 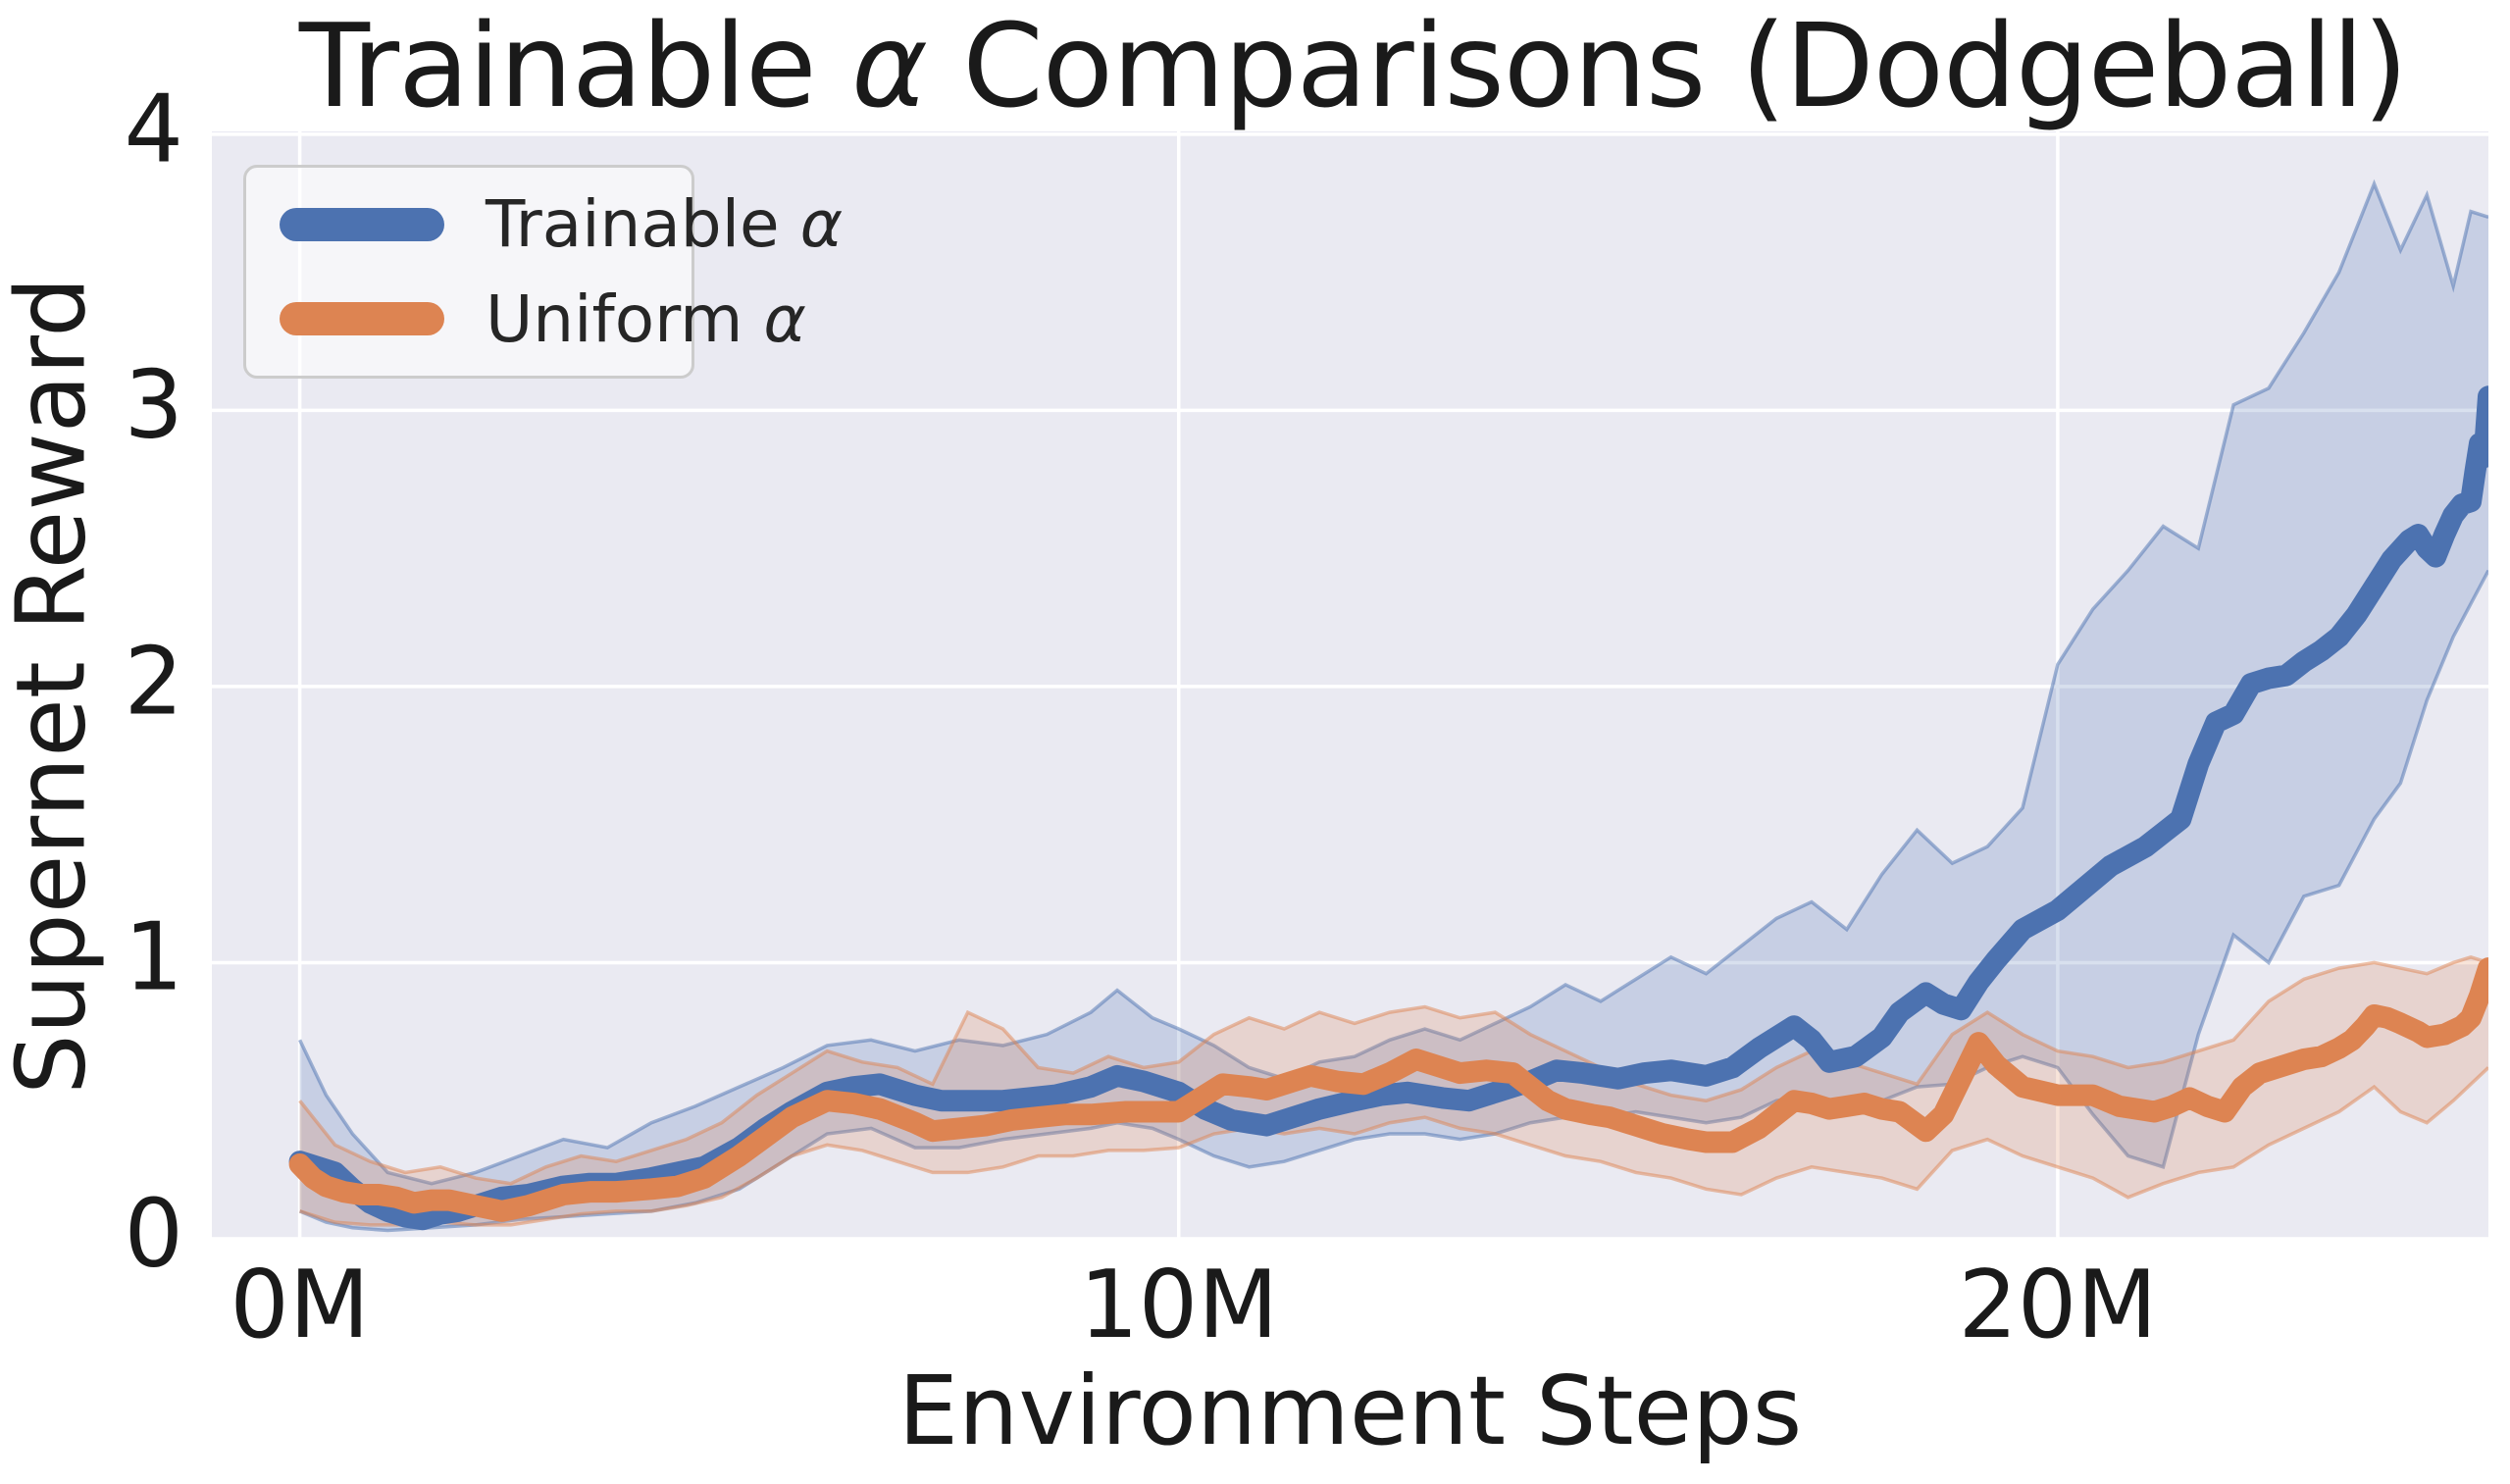 I want to click on legend-item-trainable: Trainable α, so click(x=544, y=224).